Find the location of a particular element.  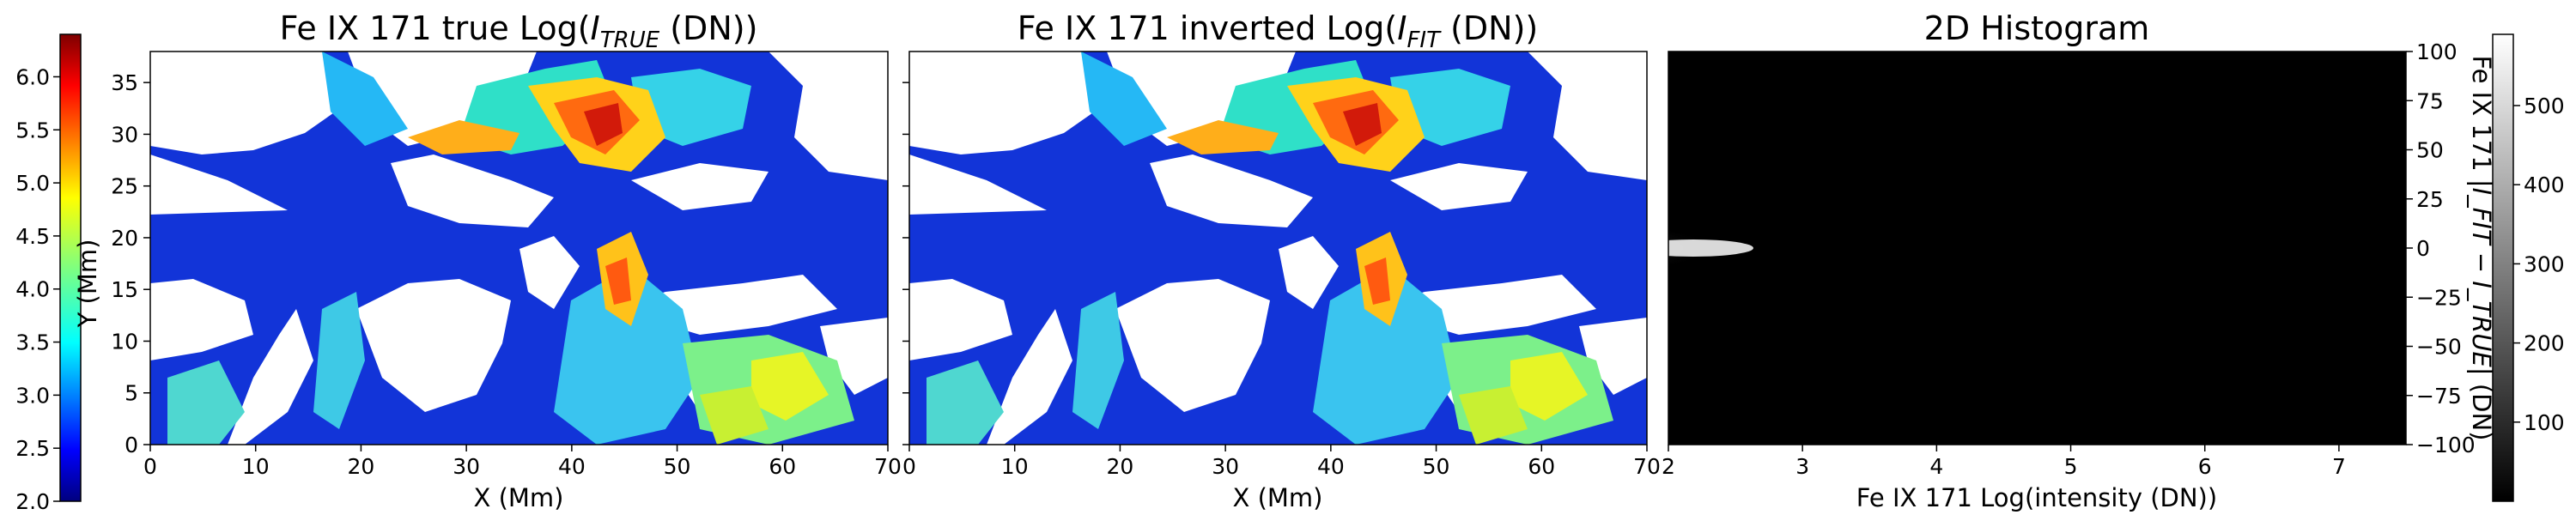

panel3-title: 2D Histogram is located at coordinates (2037, 28).